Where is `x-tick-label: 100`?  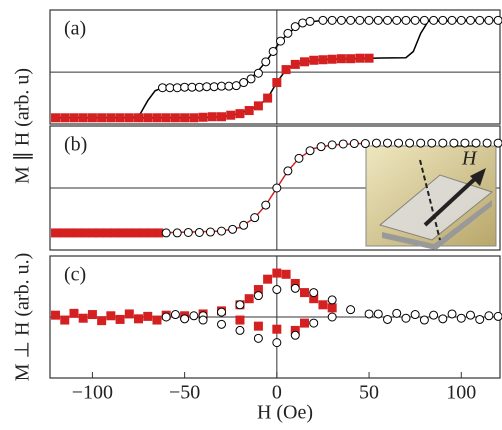
x-tick-label: 100 is located at coordinates (461, 393).